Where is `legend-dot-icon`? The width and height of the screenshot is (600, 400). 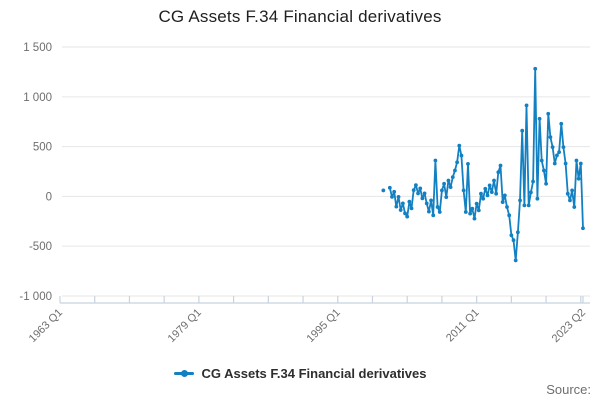 legend-dot-icon is located at coordinates (184, 373).